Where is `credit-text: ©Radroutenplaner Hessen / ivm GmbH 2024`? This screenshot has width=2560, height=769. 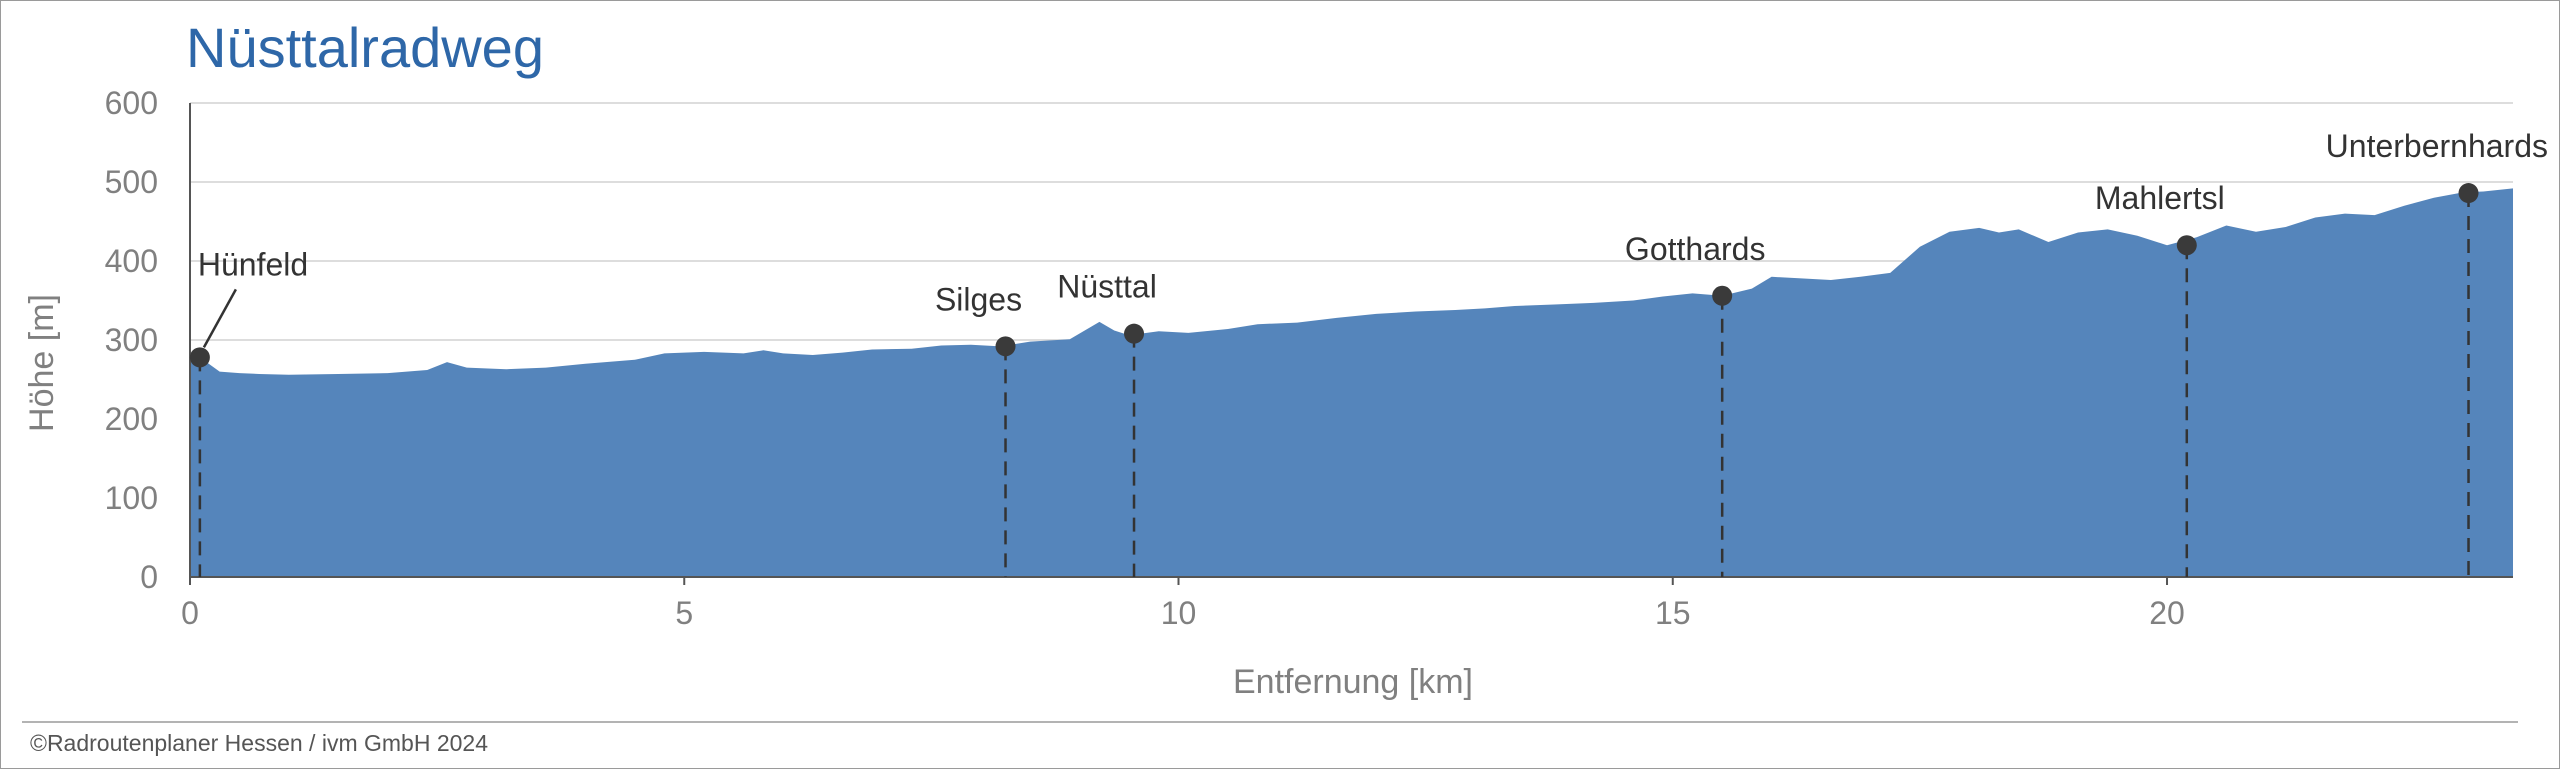
credit-text: ©Radroutenplaner Hessen / ivm GmbH 2024 is located at coordinates (259, 743).